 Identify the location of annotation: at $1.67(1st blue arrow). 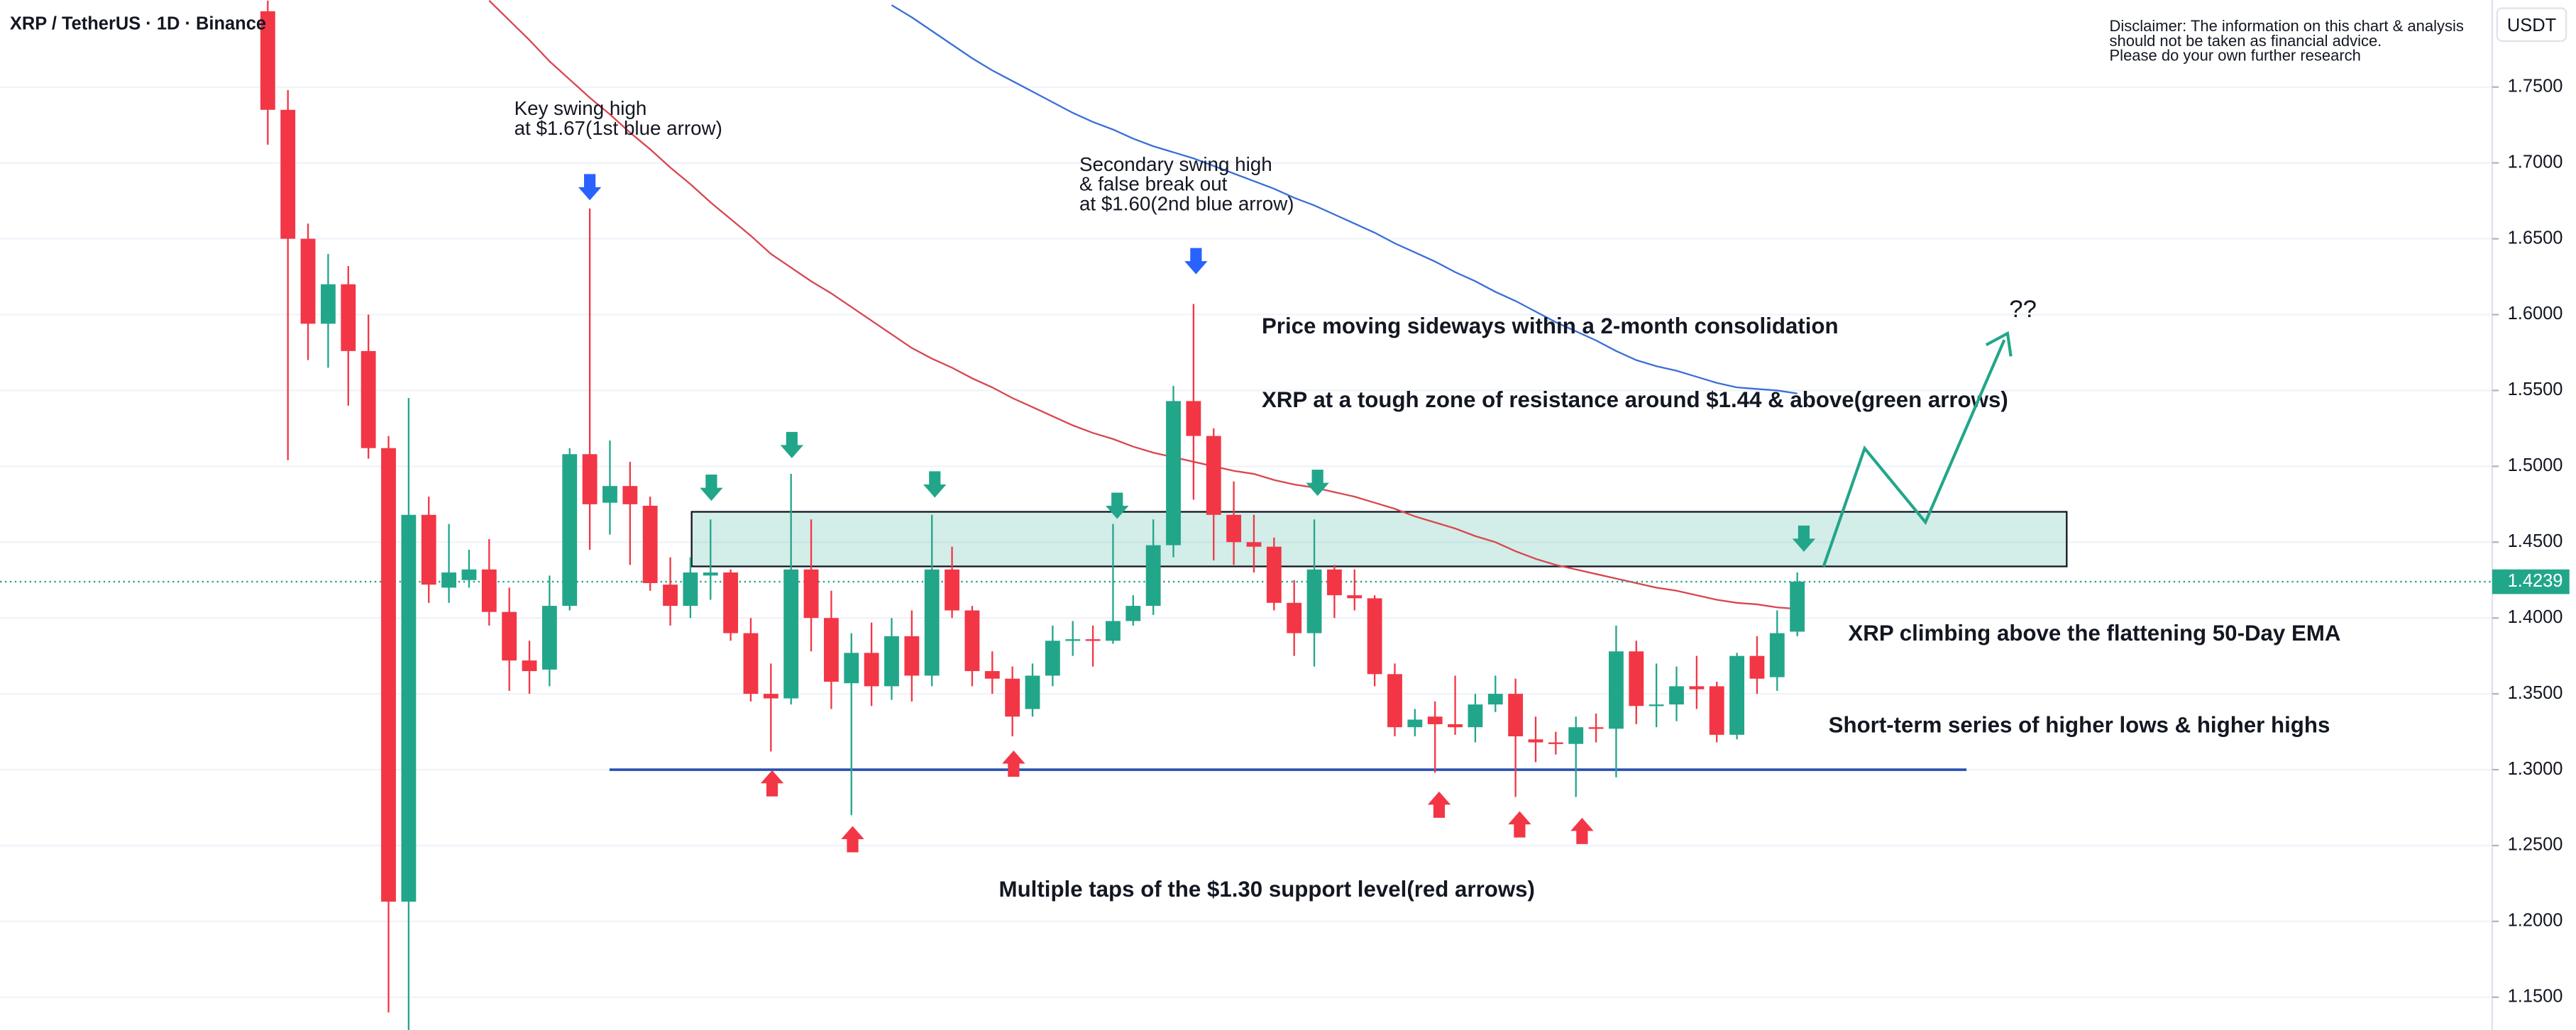
(618, 128).